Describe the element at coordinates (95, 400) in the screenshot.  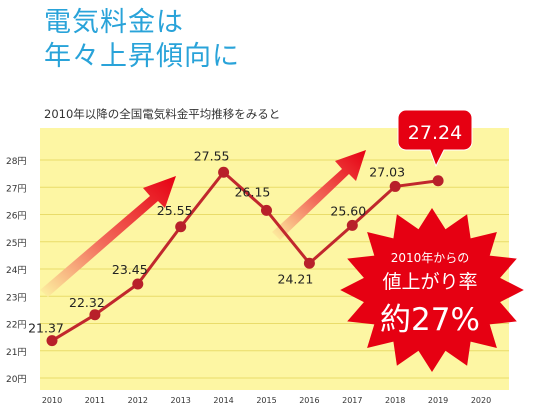
I see `x-tick-label: 2011` at that location.